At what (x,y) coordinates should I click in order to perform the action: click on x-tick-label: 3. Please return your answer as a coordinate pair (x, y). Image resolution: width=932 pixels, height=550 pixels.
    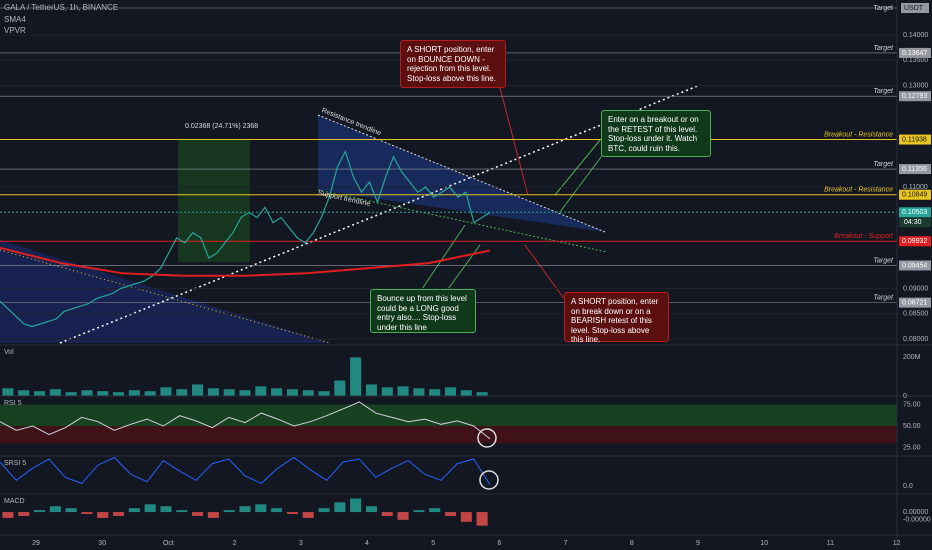
    Looking at the image, I should click on (301, 543).